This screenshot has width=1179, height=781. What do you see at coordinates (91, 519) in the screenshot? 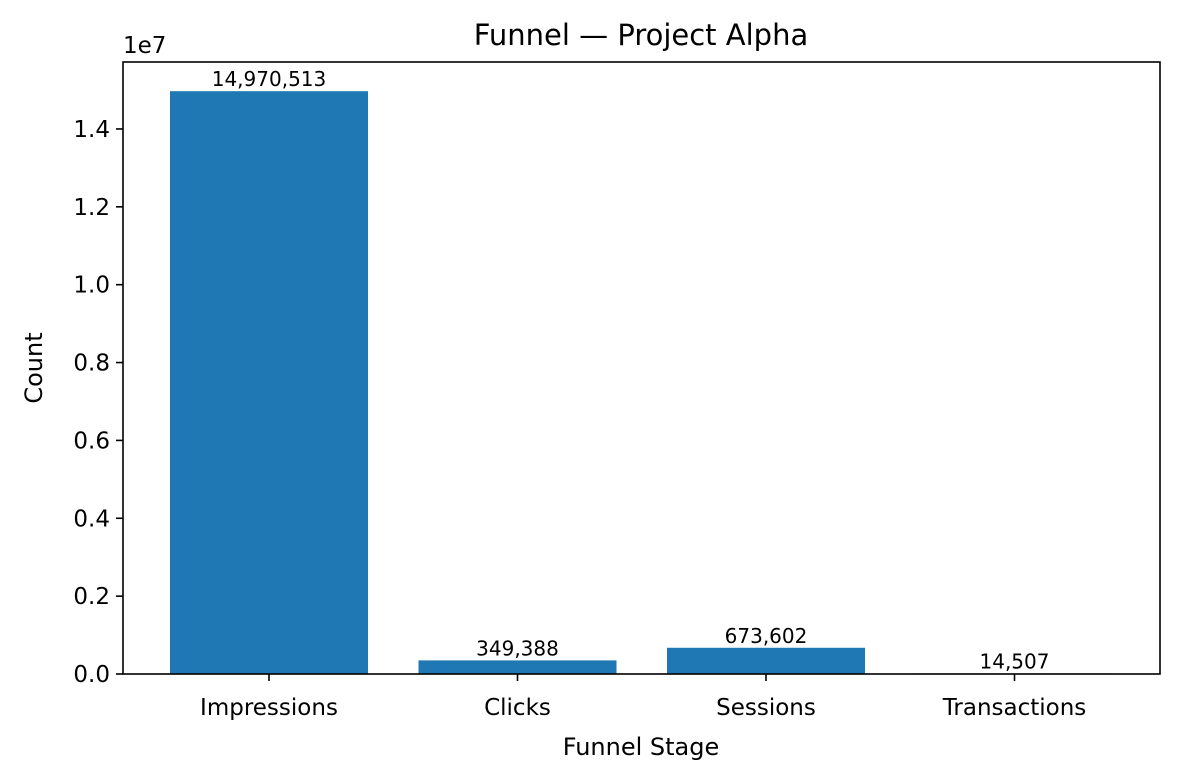
I see `y-tick-label: 0.4` at bounding box center [91, 519].